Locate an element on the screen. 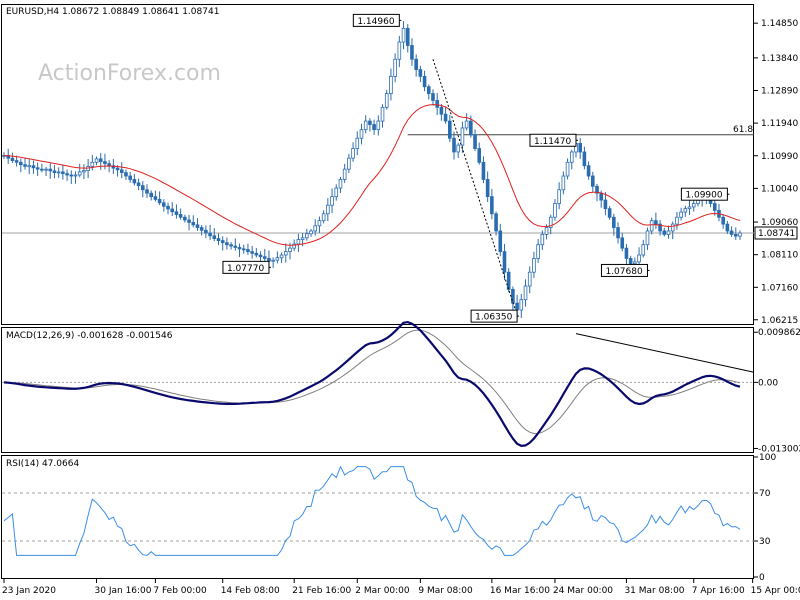 The width and height of the screenshot is (800, 600). price-y-tick-label: 1.06215 is located at coordinates (779, 321).